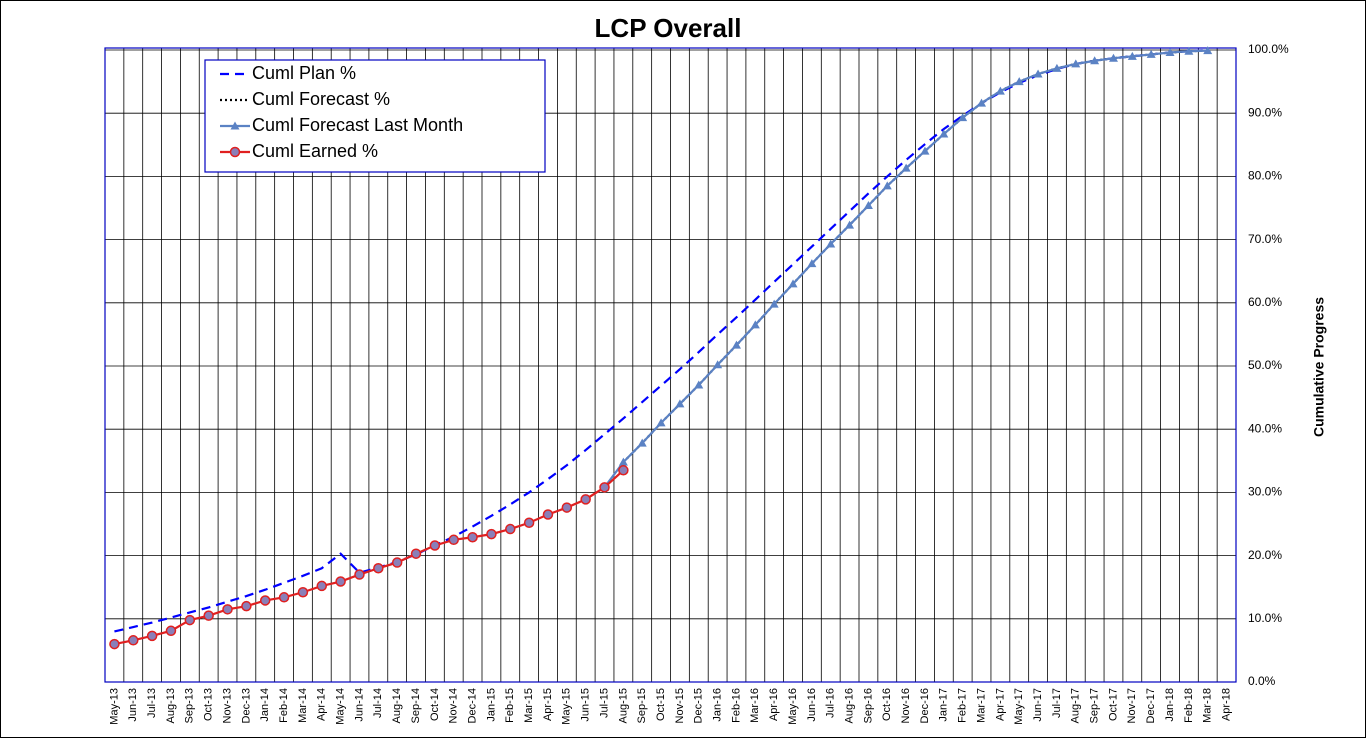 This screenshot has height=738, width=1366. Describe the element at coordinates (359, 705) in the screenshot. I see `x-tick-label: Jun-14` at that location.